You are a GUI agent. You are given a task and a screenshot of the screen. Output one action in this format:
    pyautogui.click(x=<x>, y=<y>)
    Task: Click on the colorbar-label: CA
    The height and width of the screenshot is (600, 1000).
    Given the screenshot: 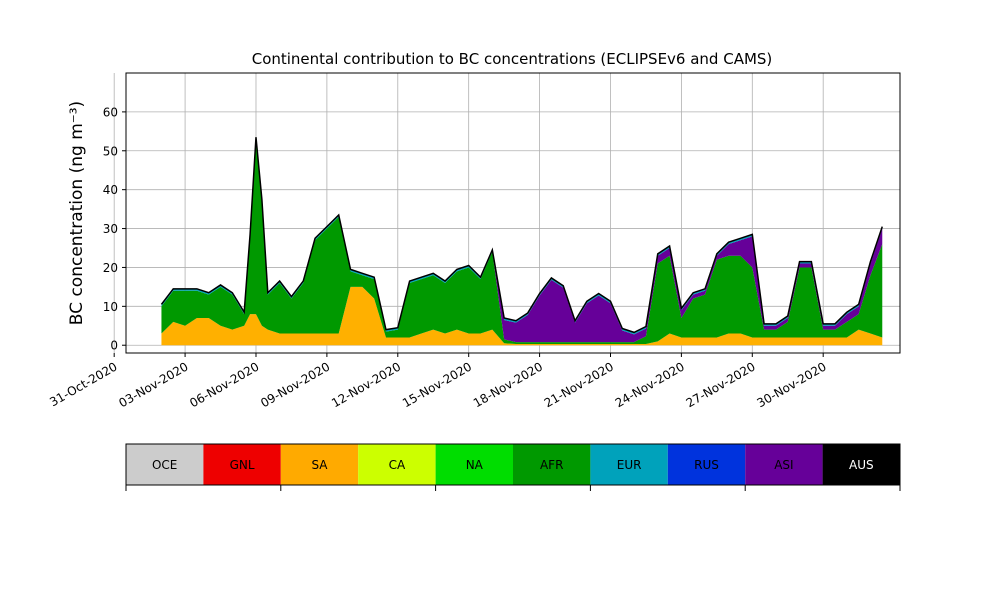 What is the action you would take?
    pyautogui.click(x=397, y=465)
    